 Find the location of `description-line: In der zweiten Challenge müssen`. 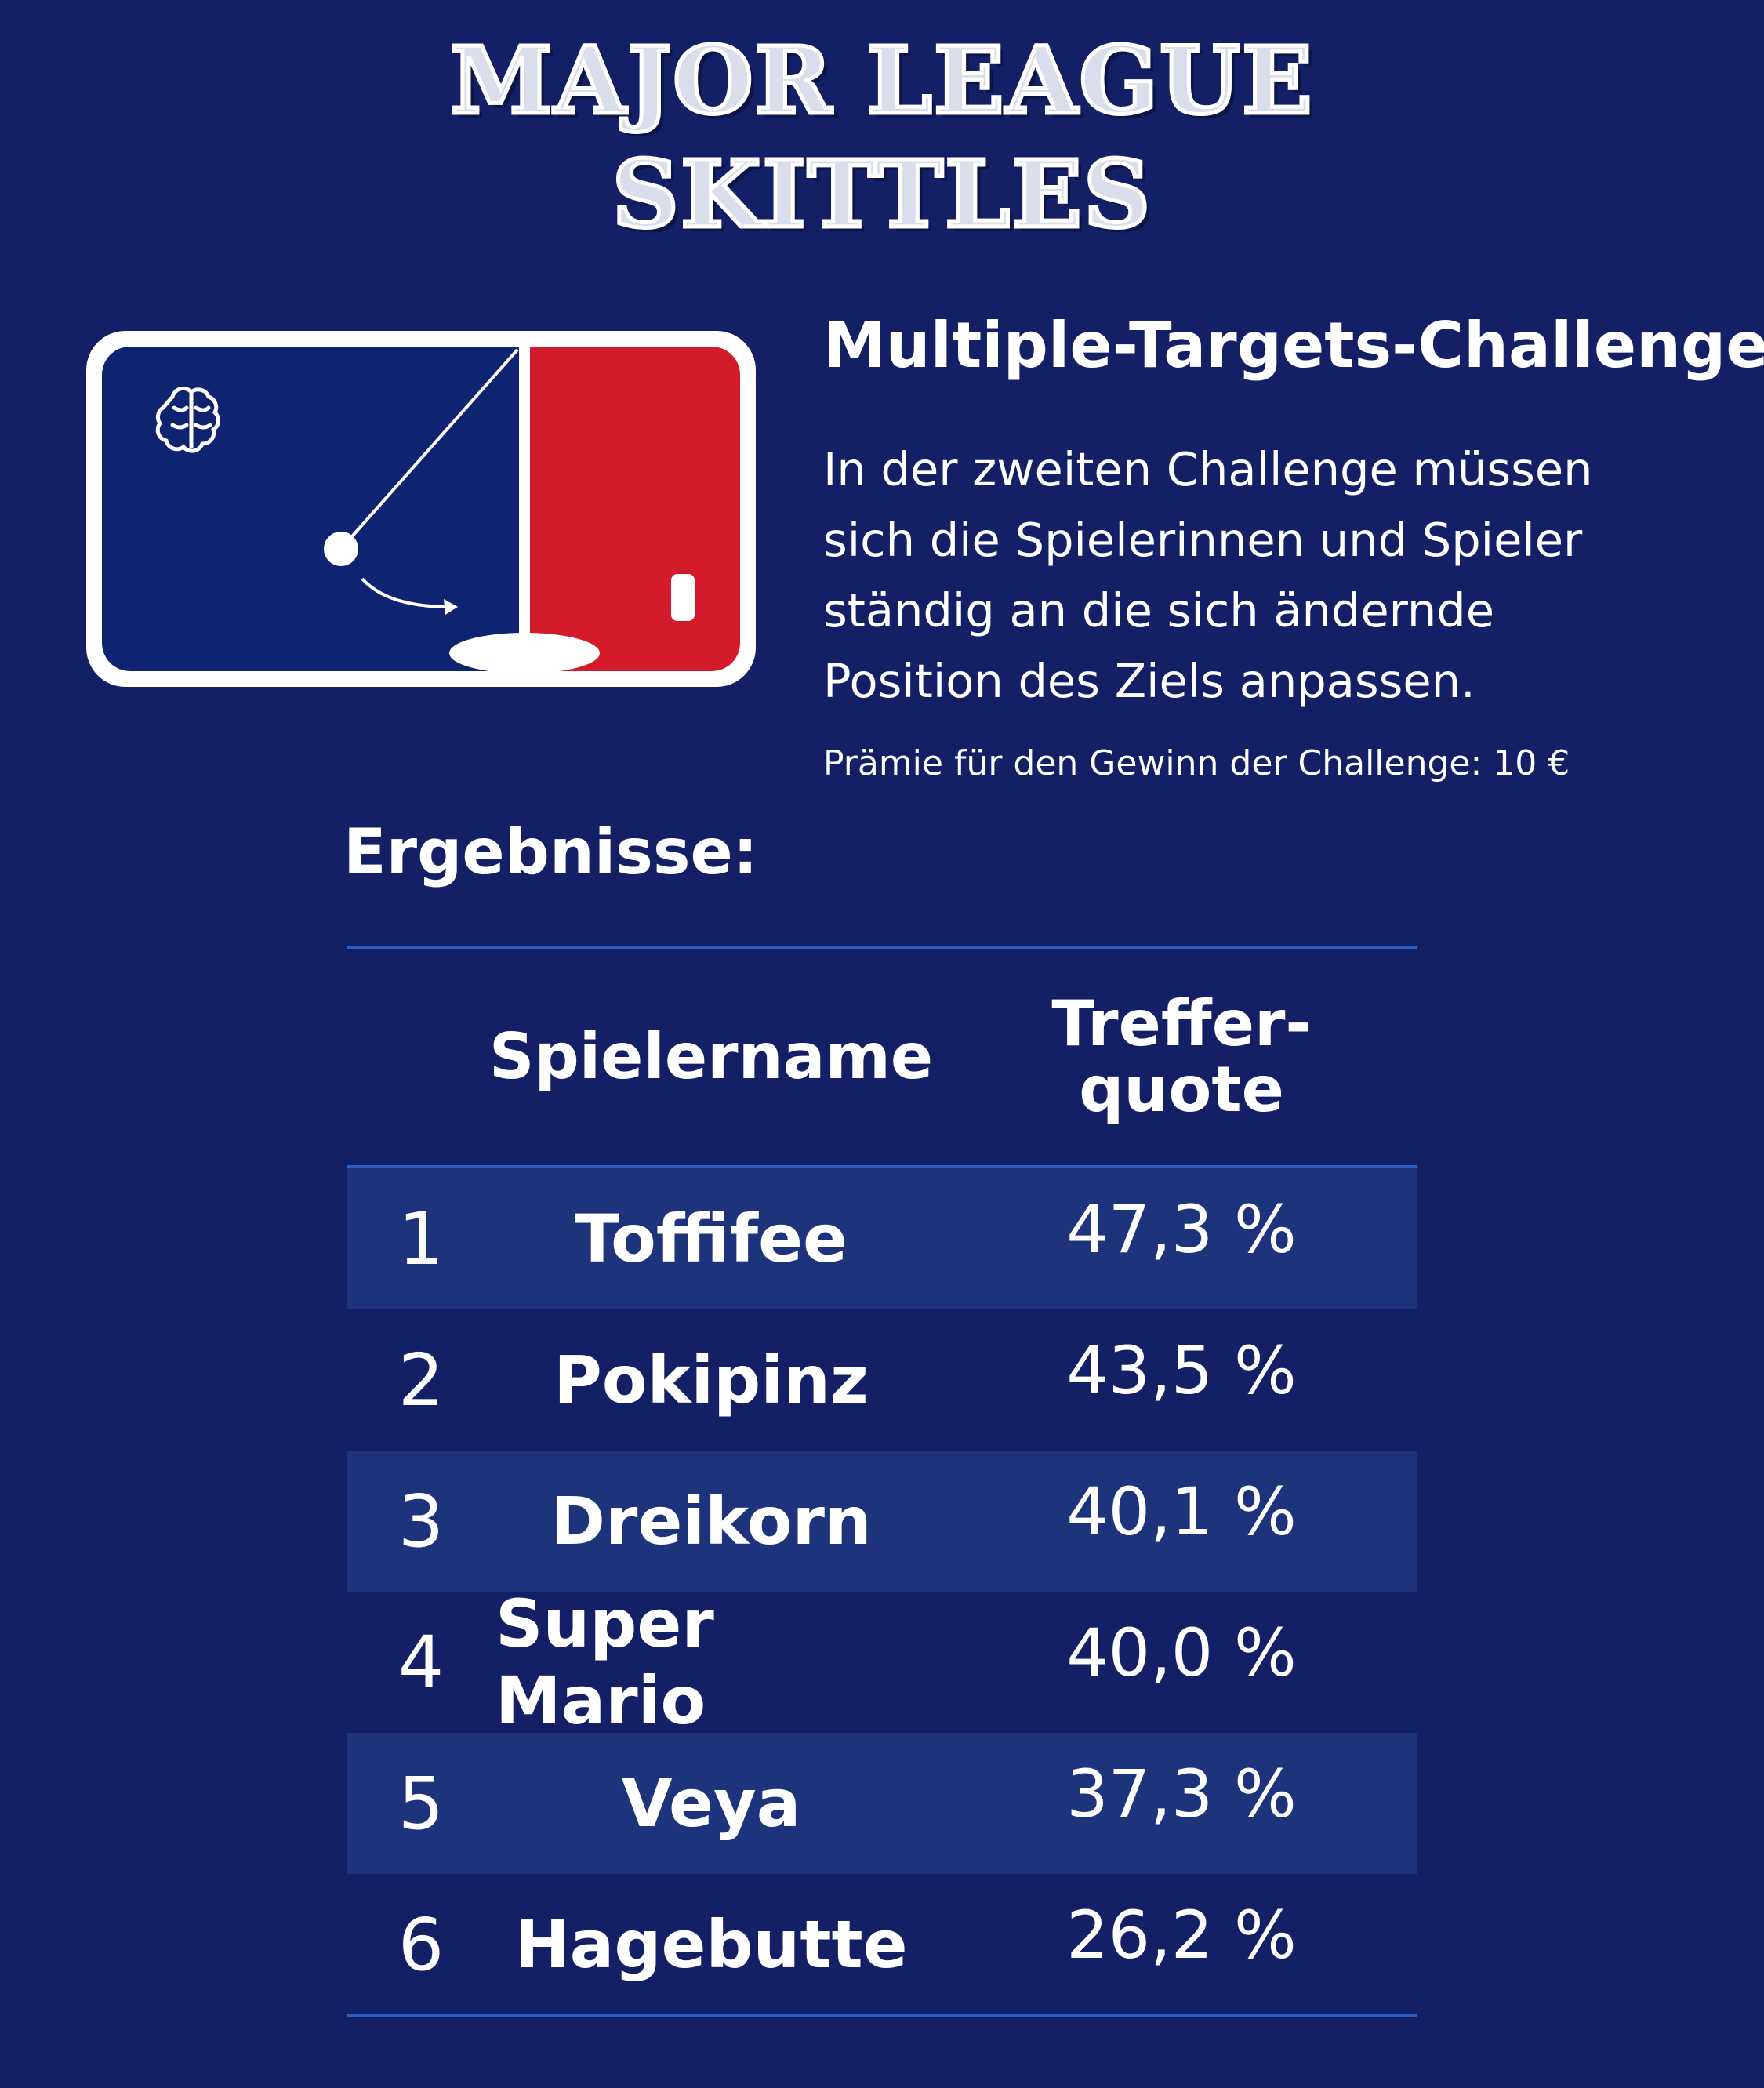

description-line: In der zweiten Challenge müssen is located at coordinates (1208, 469).